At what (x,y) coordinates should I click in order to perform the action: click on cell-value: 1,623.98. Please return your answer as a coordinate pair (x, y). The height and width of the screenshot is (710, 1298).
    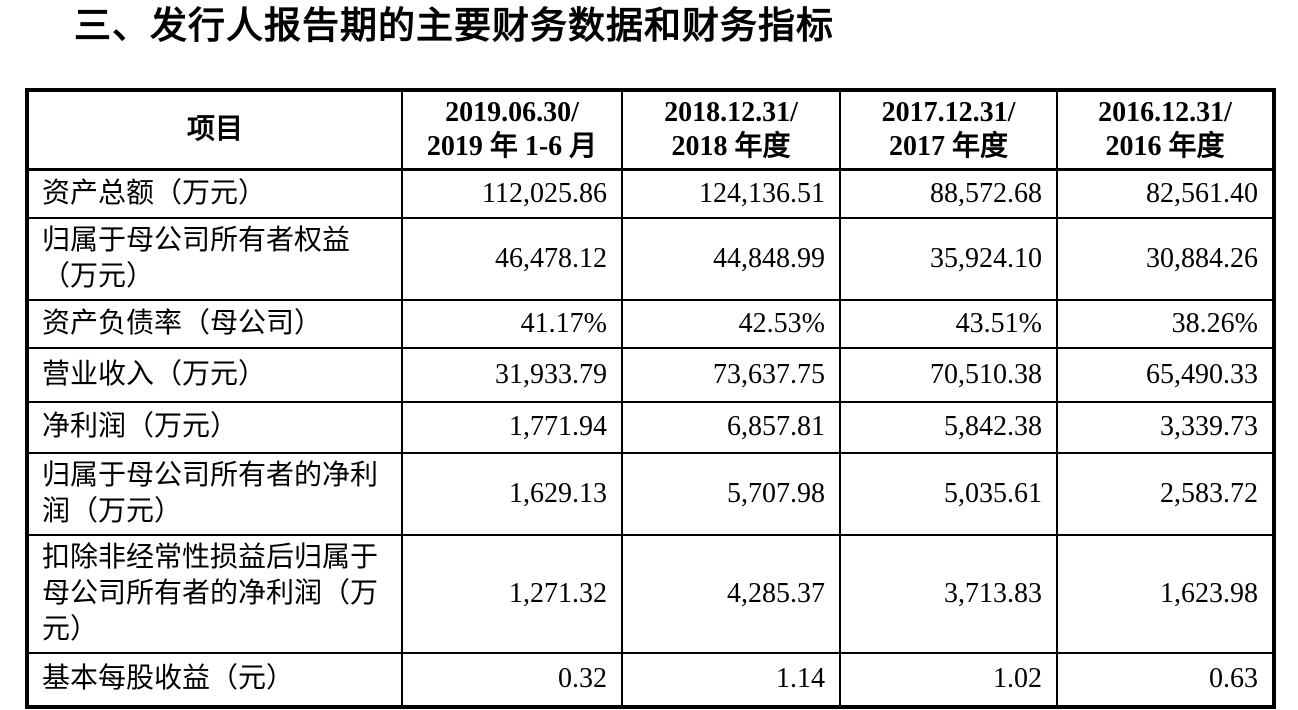
    Looking at the image, I should click on (1165, 593).